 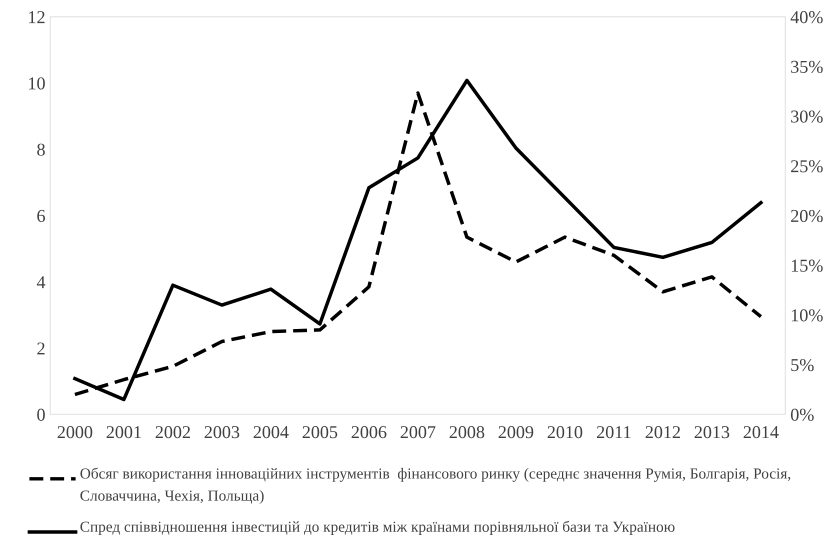 What do you see at coordinates (807, 266) in the screenshot?
I see `y2-tick-label: 15%` at bounding box center [807, 266].